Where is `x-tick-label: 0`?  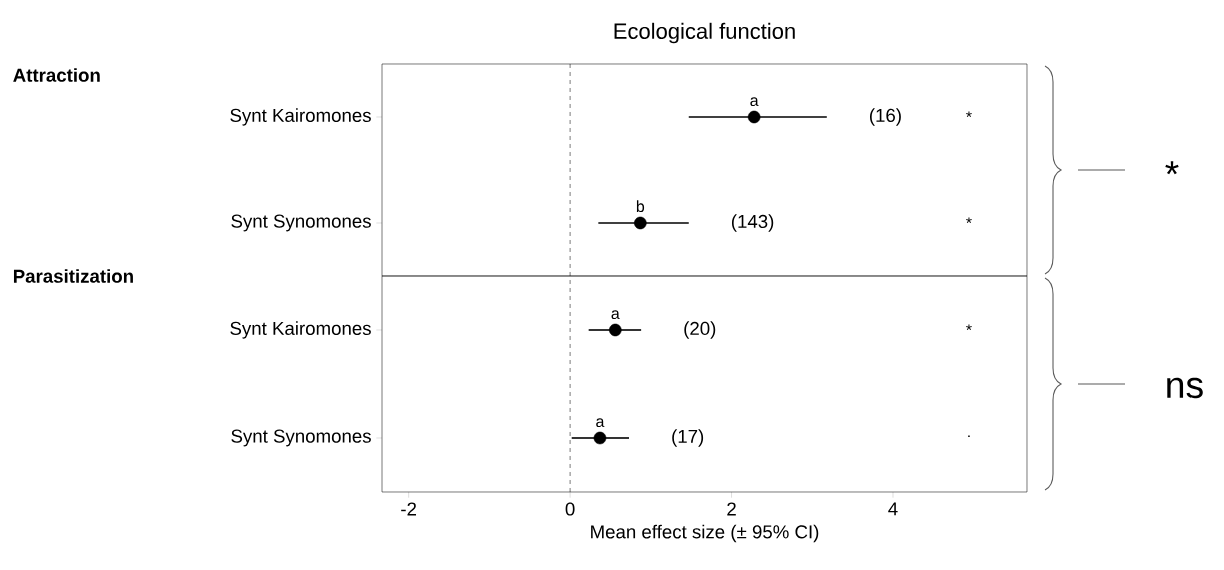 x-tick-label: 0 is located at coordinates (570, 509).